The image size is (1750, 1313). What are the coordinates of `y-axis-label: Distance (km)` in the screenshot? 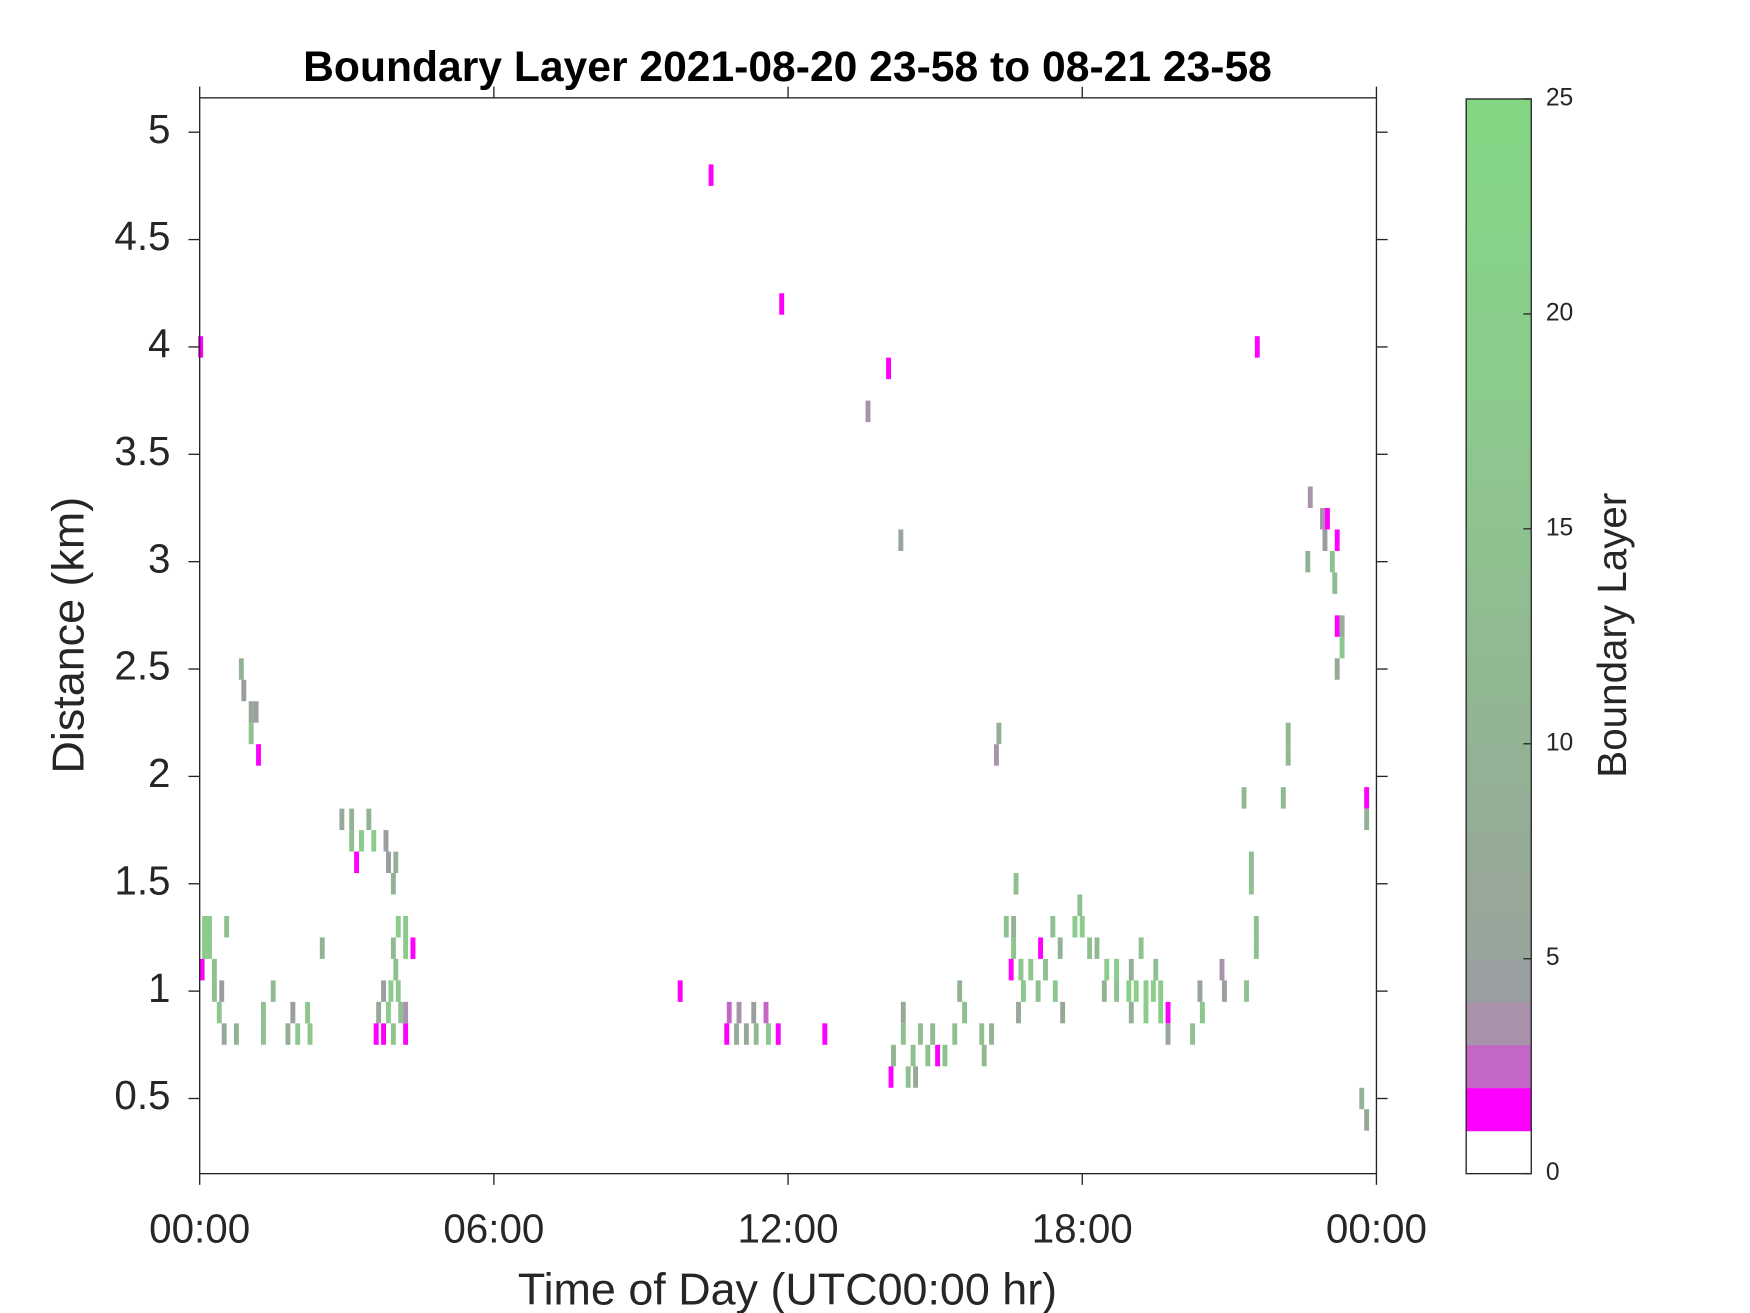 It's located at (68, 635).